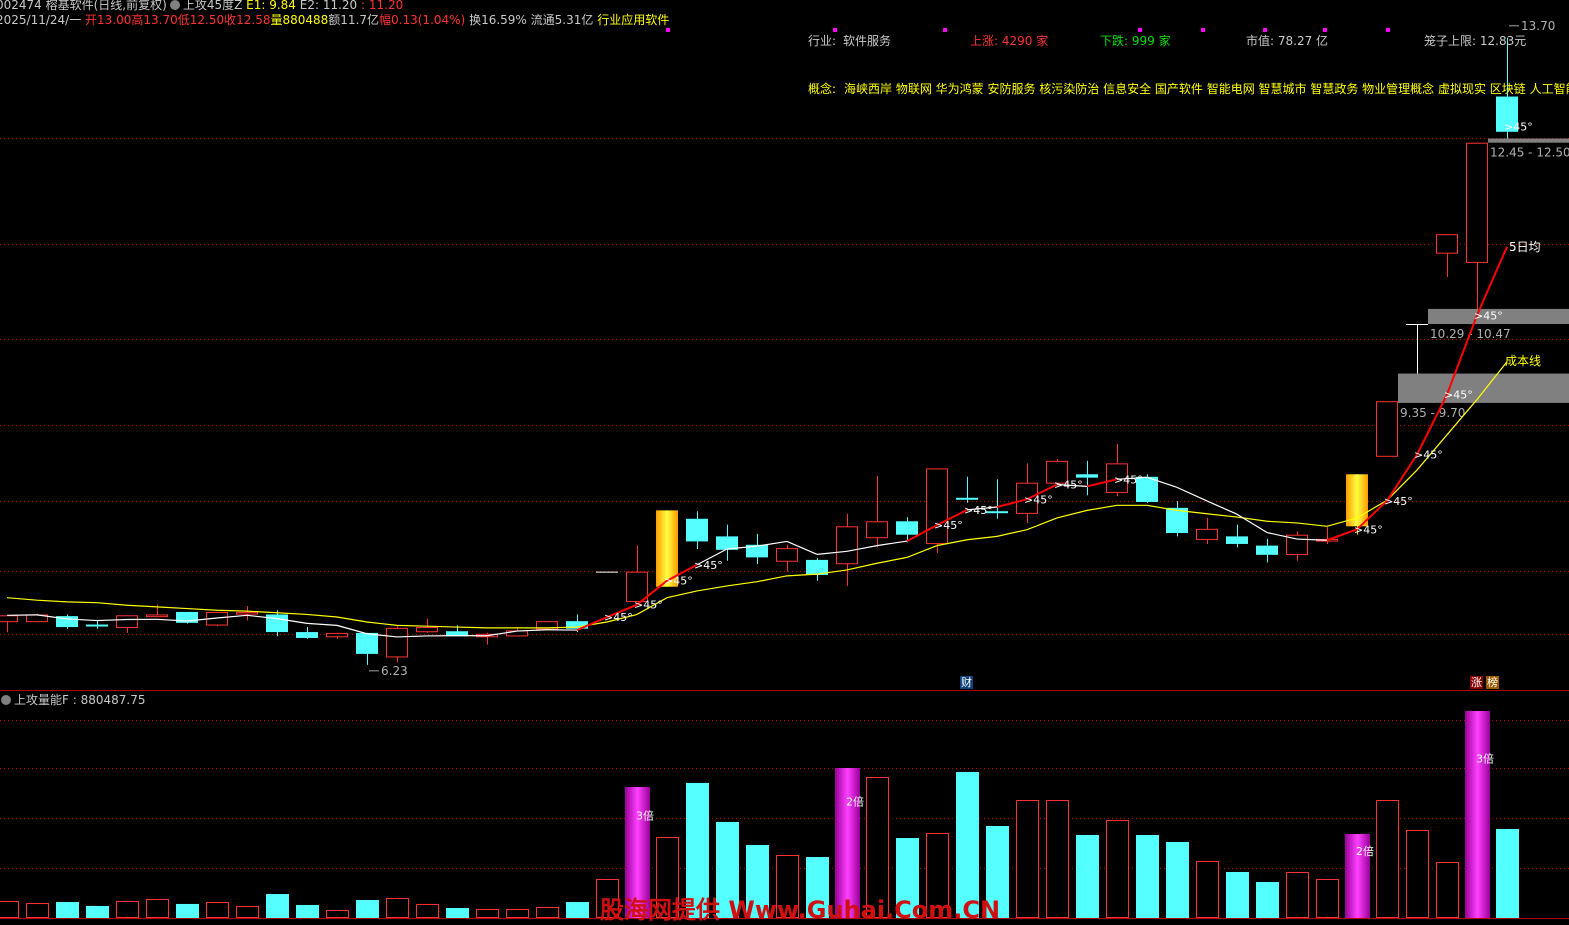  What do you see at coordinates (1009, 40) in the screenshot?
I see `up-count: 上涨: 4290 家` at bounding box center [1009, 40].